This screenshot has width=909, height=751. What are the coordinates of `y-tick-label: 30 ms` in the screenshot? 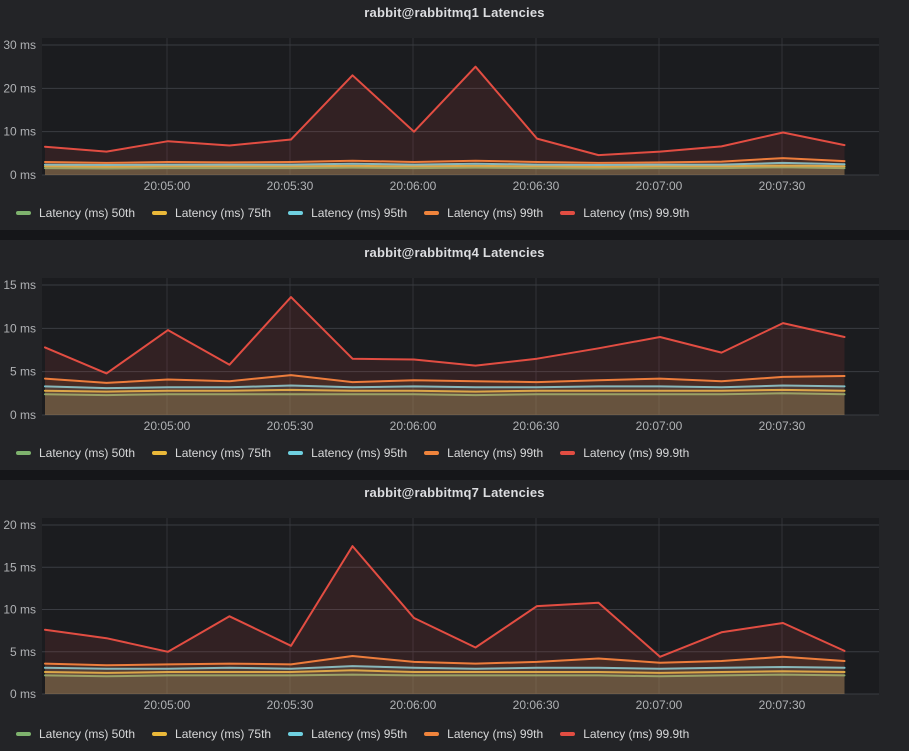 It's located at (19, 45).